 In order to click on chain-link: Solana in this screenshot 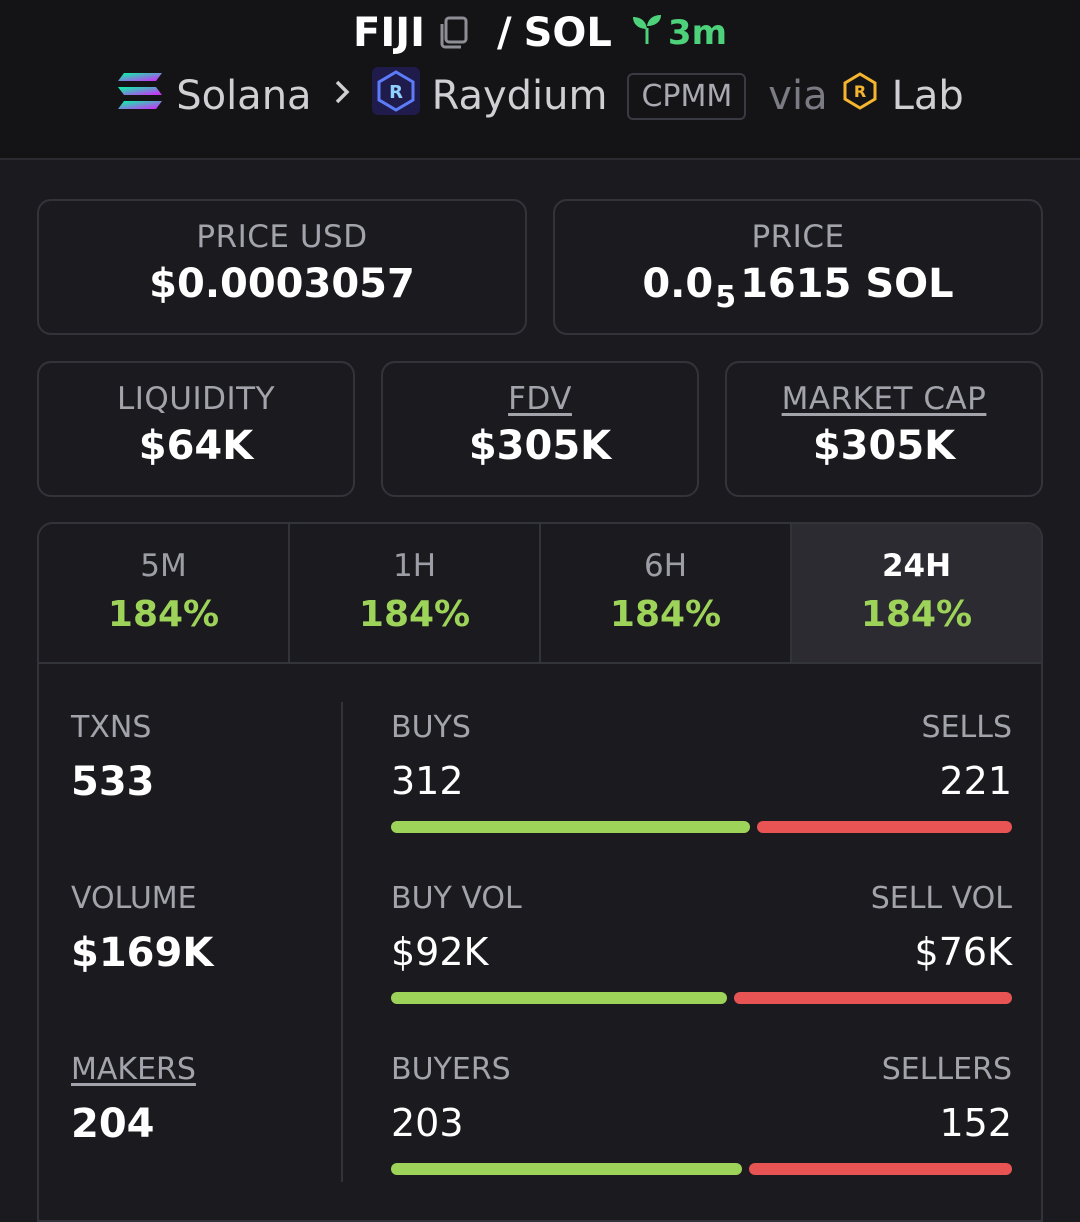, I will do `click(244, 96)`.